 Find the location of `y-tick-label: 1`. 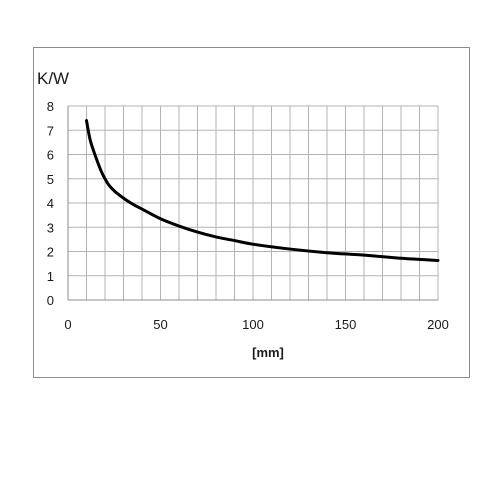

y-tick-label: 1 is located at coordinates (50, 276).